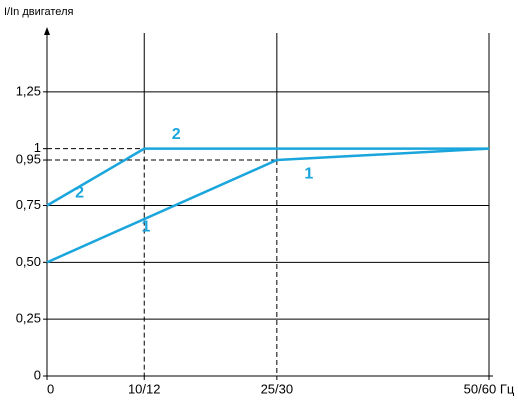 The width and height of the screenshot is (518, 400). I want to click on y-axis-arrow, so click(47, 31).